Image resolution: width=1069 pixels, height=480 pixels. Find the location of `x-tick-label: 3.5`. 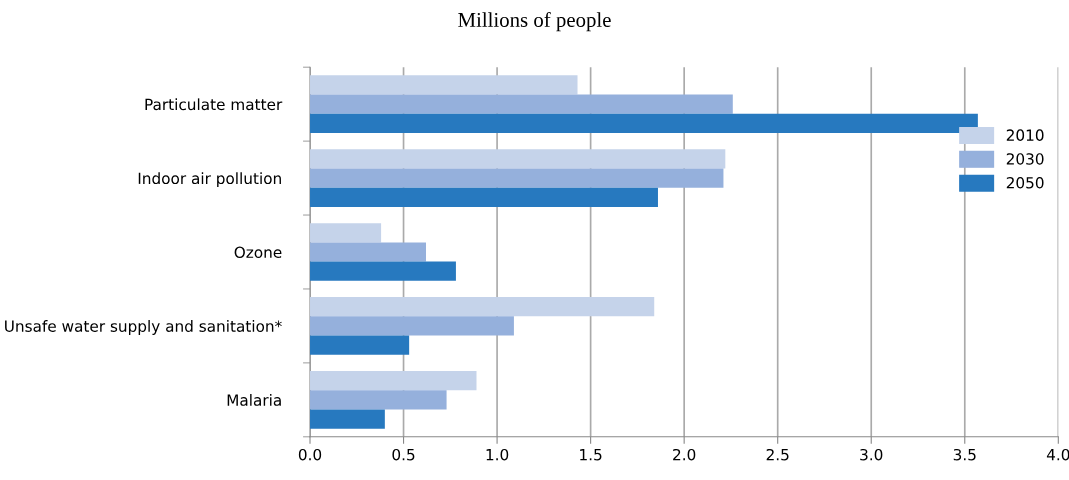

x-tick-label: 3.5 is located at coordinates (964, 454).